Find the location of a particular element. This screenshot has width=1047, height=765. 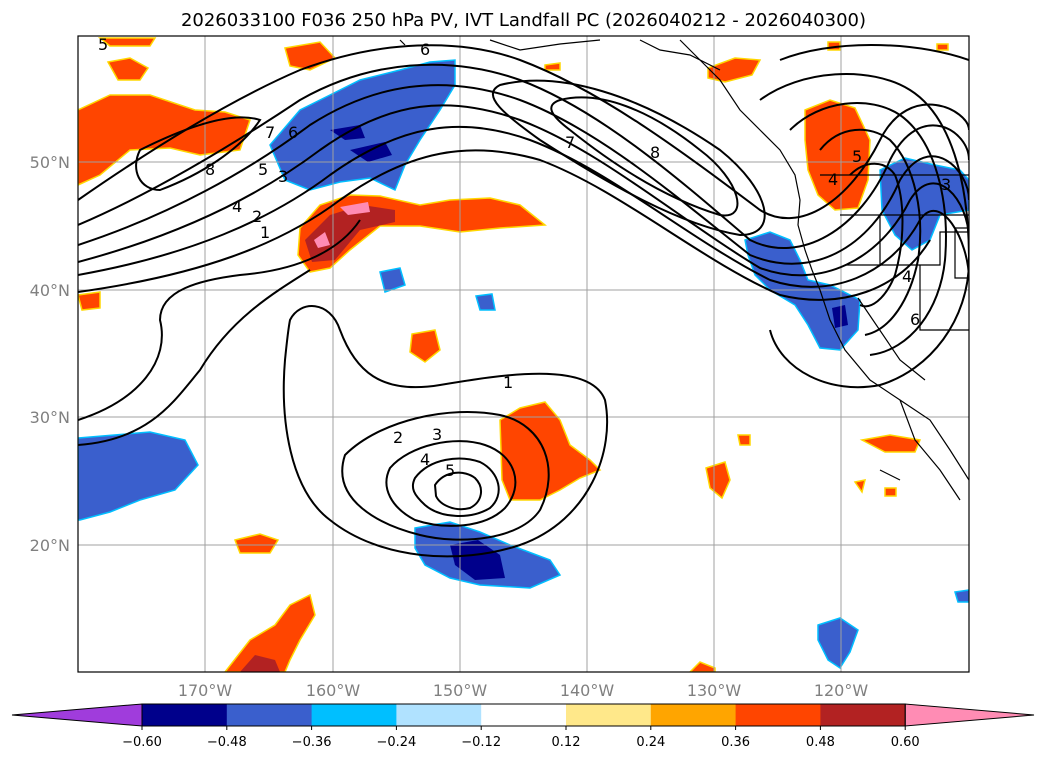

lon-label: 150°W is located at coordinates (460, 690).